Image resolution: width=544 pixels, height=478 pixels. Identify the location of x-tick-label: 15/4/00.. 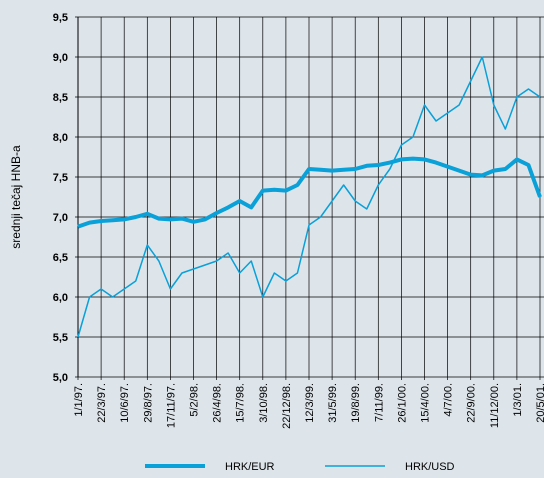
(426, 403).